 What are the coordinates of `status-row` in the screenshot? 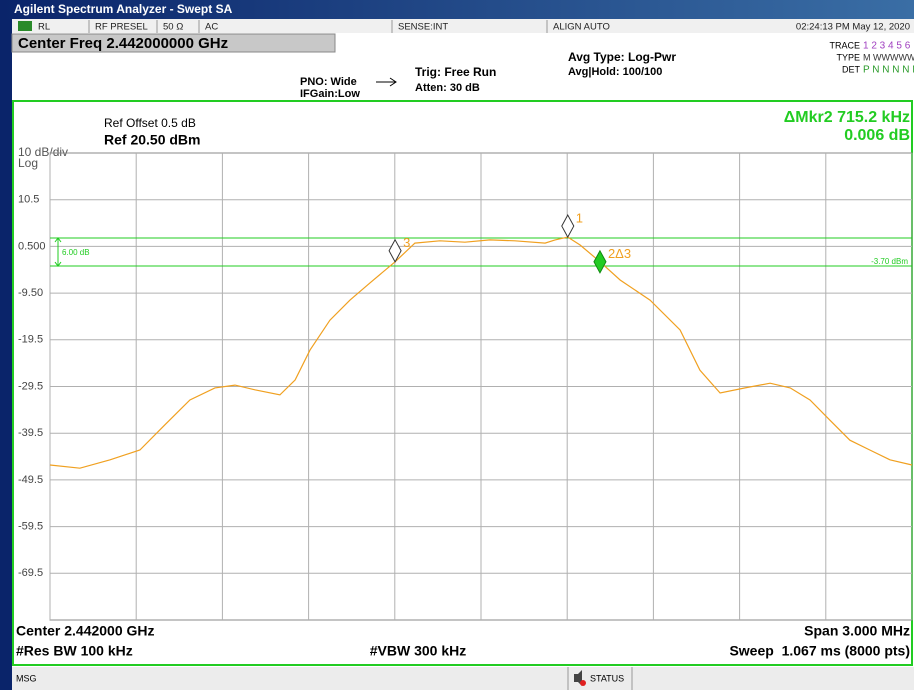 It's located at (463, 26).